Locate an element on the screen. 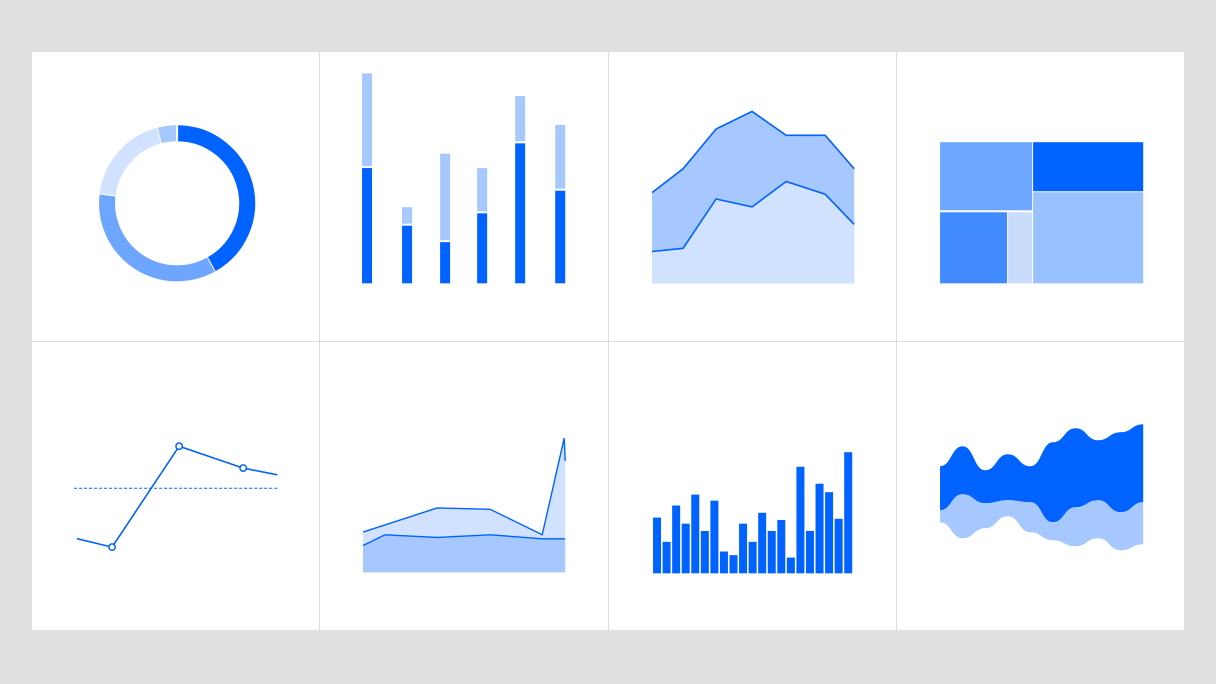 Image resolution: width=1216 pixels, height=684 pixels. series-line is located at coordinates (177, 496).